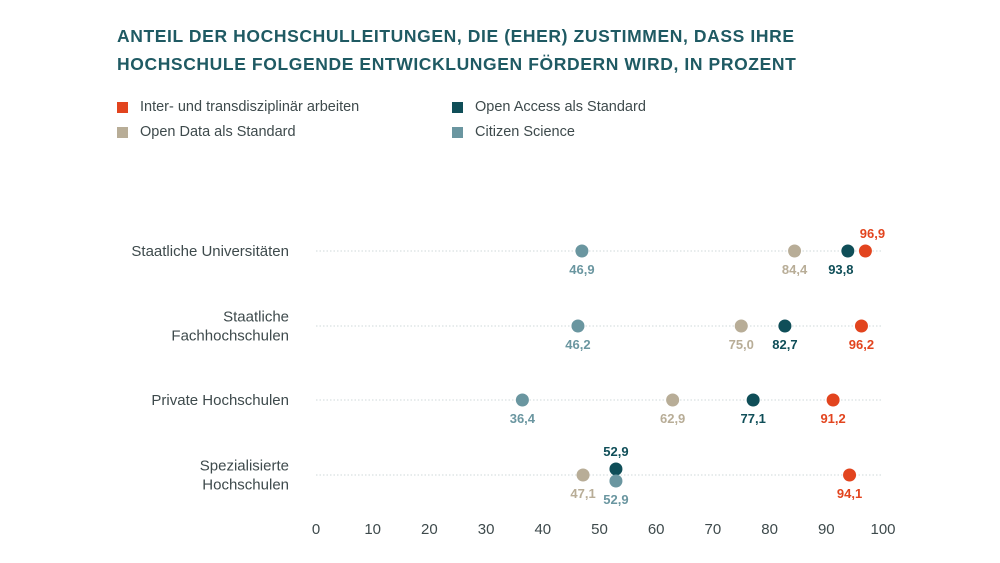  I want to click on category-label: Fachhochschulen, so click(230, 336).